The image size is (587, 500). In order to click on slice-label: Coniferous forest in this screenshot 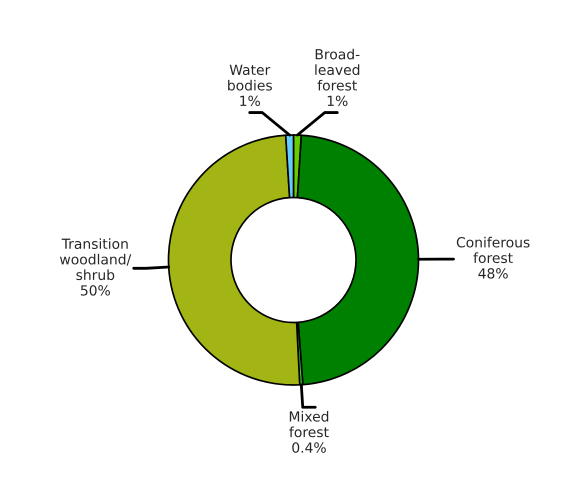, I will do `click(493, 250)`.